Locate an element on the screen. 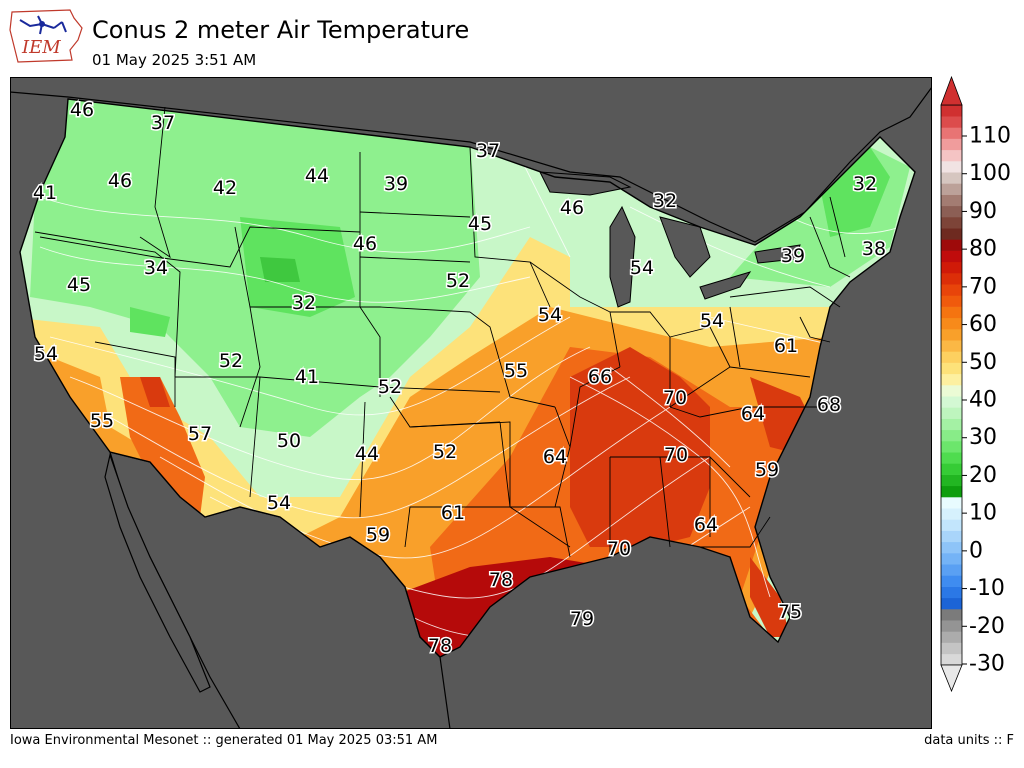  colorbar-tick-label: 40 is located at coordinates (983, 400).